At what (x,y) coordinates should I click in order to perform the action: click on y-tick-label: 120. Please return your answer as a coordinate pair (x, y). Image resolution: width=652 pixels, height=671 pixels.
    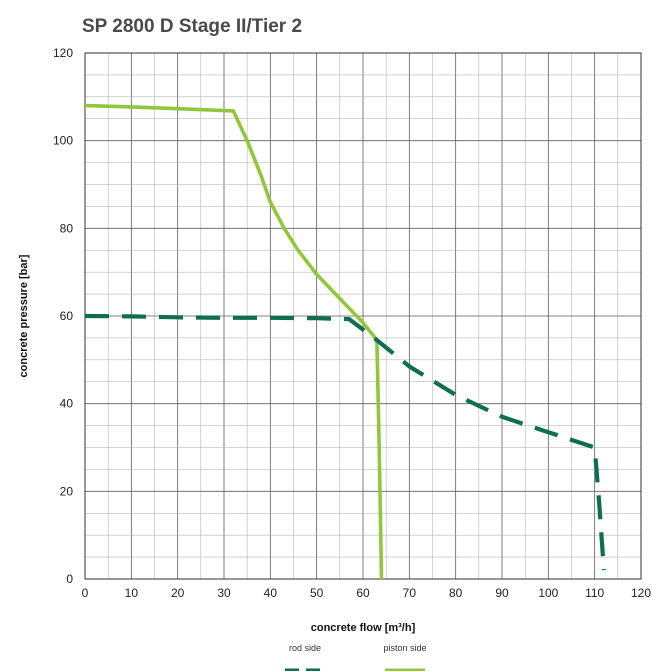
    Looking at the image, I should click on (63, 53).